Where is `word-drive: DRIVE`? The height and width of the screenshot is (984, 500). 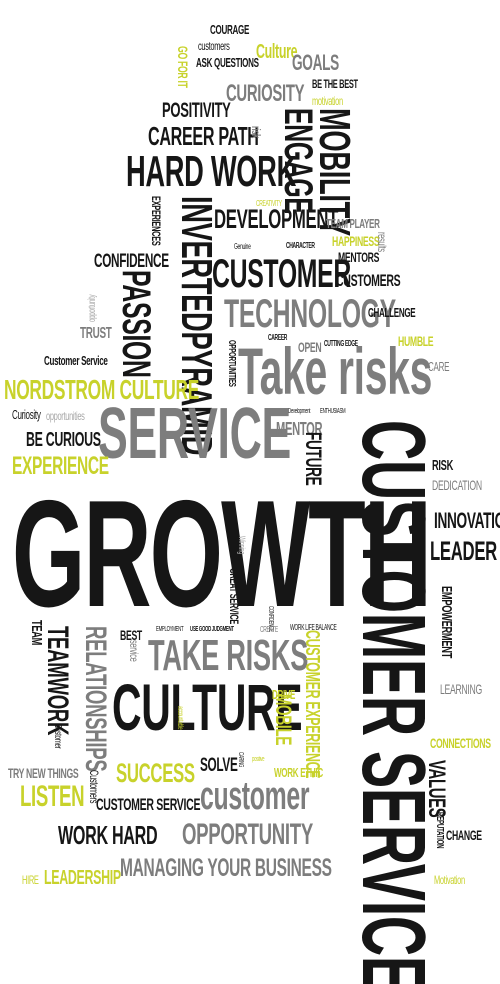 word-drive: DRIVE is located at coordinates (284, 694).